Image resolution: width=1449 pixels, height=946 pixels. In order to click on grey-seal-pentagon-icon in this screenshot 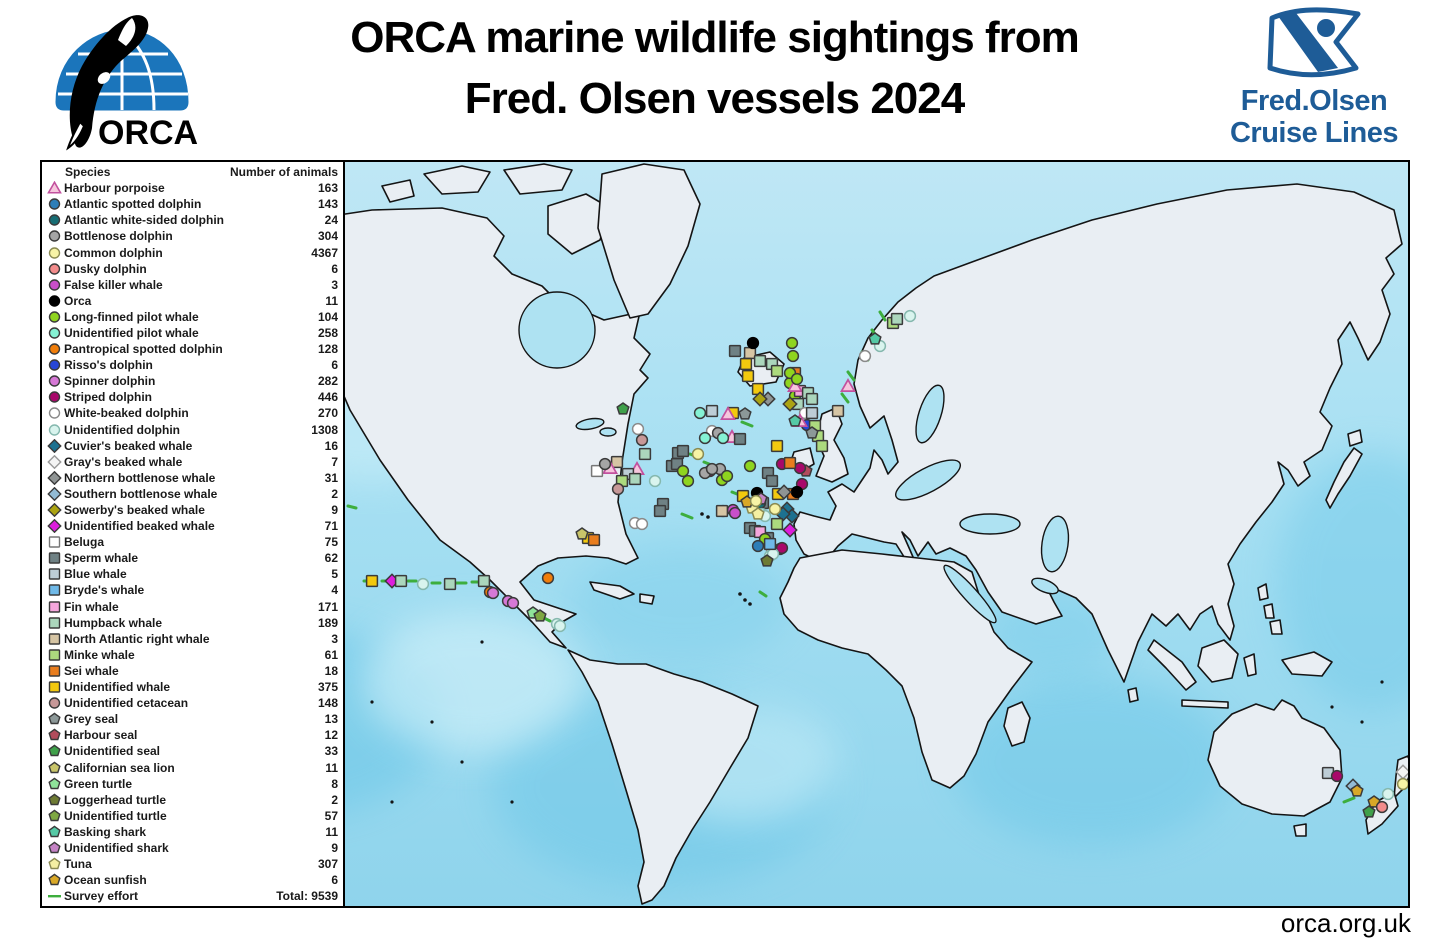, I will do `click(54, 719)`.